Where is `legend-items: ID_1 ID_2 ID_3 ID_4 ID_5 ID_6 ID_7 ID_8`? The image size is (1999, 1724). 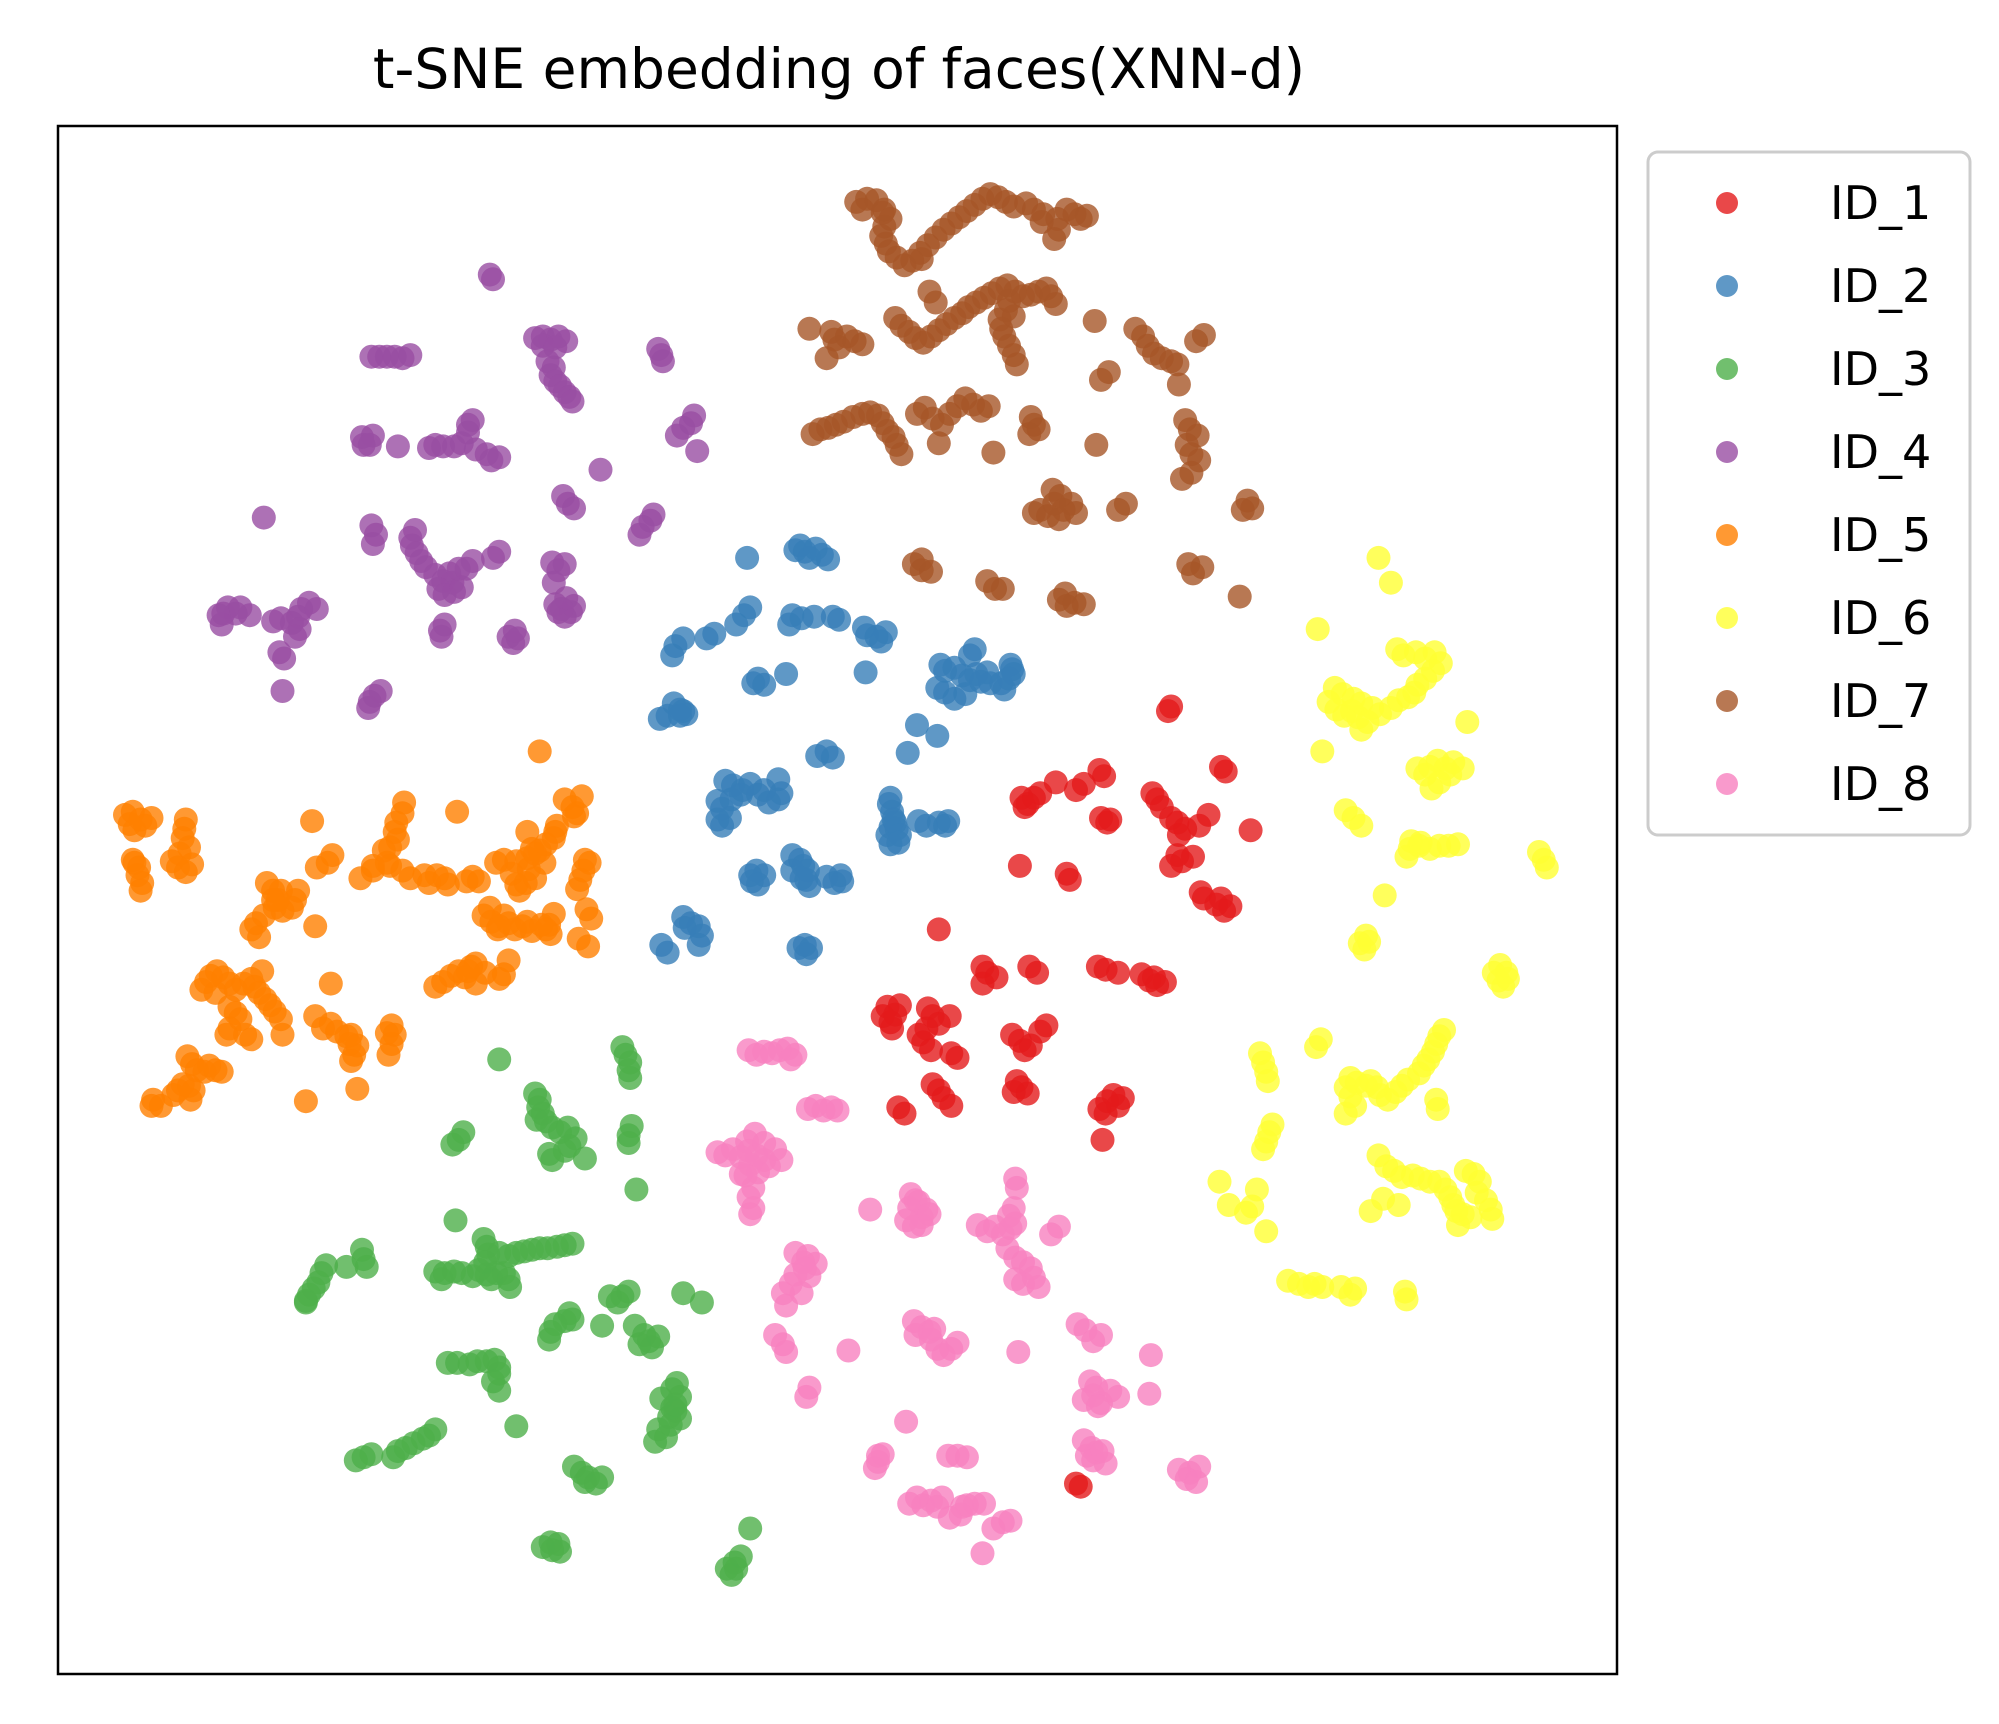 legend-items: ID_1 ID_2 ID_3 ID_4 ID_5 ID_6 ID_7 ID_8 is located at coordinates (1823, 493).